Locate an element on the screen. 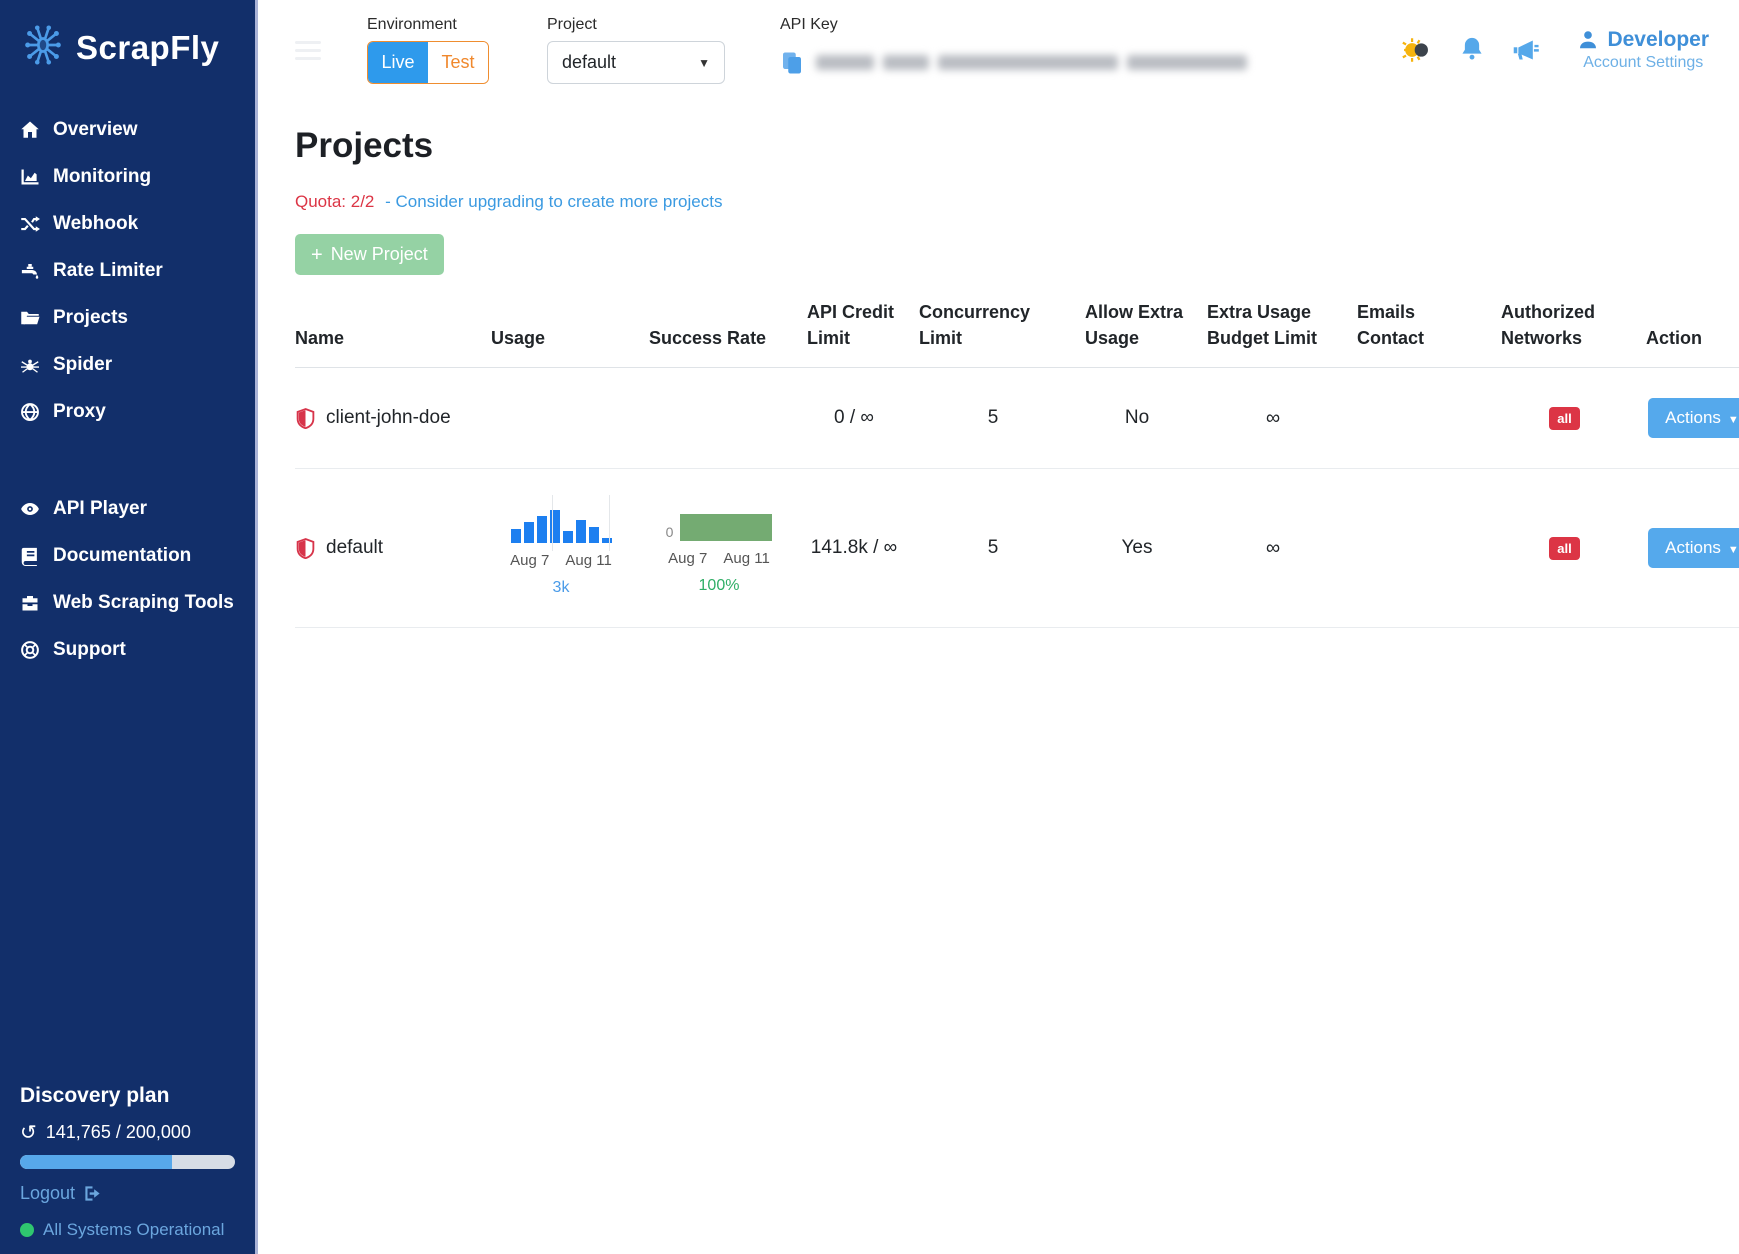 This screenshot has height=1254, width=1739. toolbox-icon is located at coordinates (30, 603).